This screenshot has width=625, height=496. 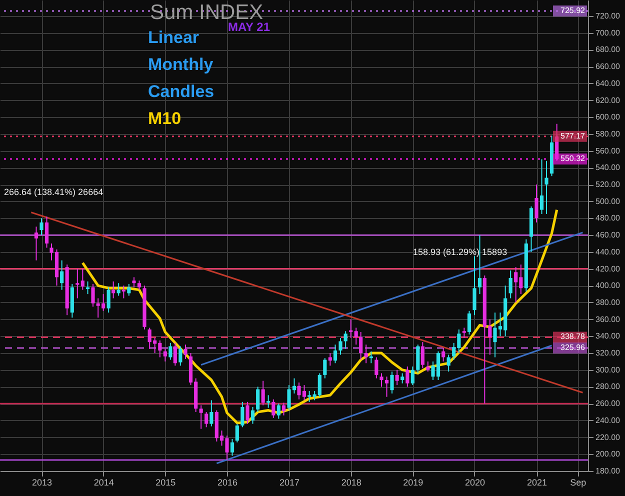 I want to click on annotation: 266.64 (138.41%) 26664, so click(x=54, y=192).